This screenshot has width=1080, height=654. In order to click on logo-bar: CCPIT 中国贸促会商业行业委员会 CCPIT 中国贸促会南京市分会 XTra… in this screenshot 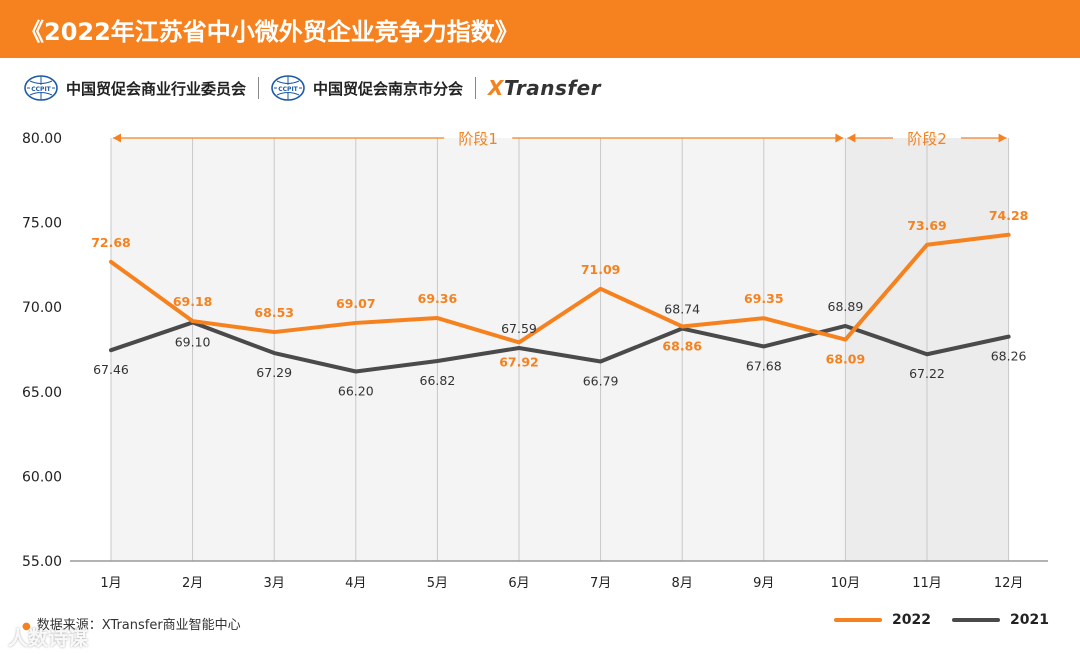, I will do `click(312, 88)`.